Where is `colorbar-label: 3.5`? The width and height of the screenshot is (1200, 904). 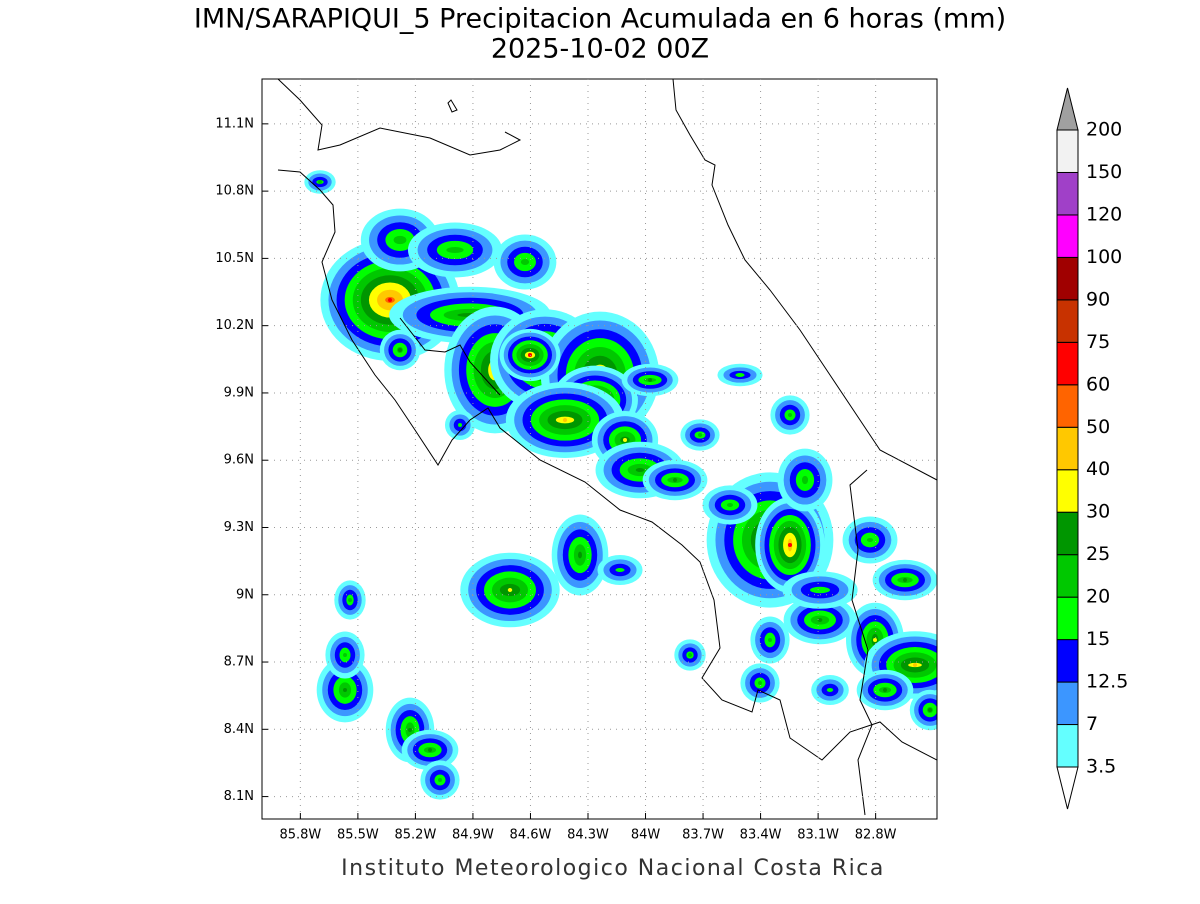 colorbar-label: 3.5 is located at coordinates (1101, 767).